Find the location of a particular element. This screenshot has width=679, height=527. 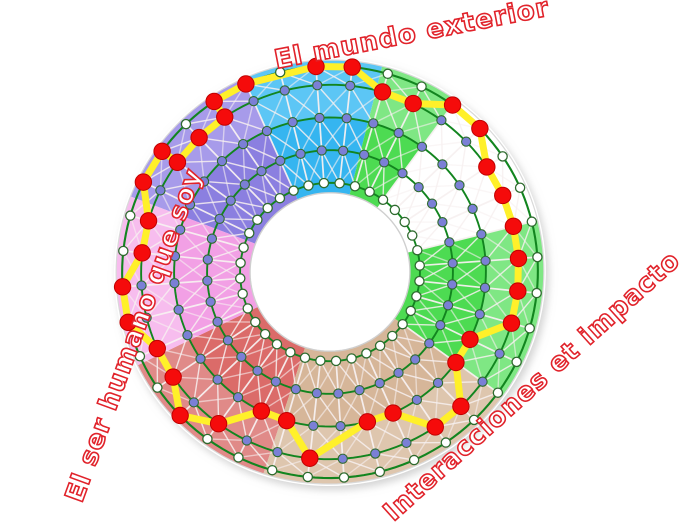

center-hole-shape is located at coordinates (330, 272).